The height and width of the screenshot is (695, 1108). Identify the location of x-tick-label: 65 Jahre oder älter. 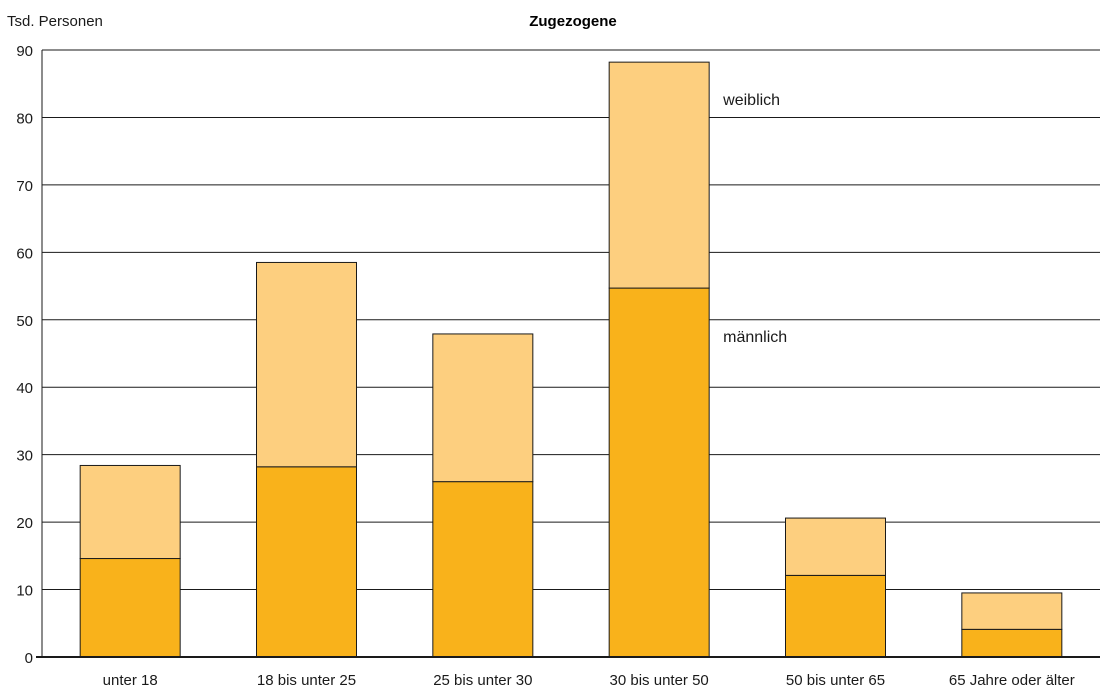
(1012, 680).